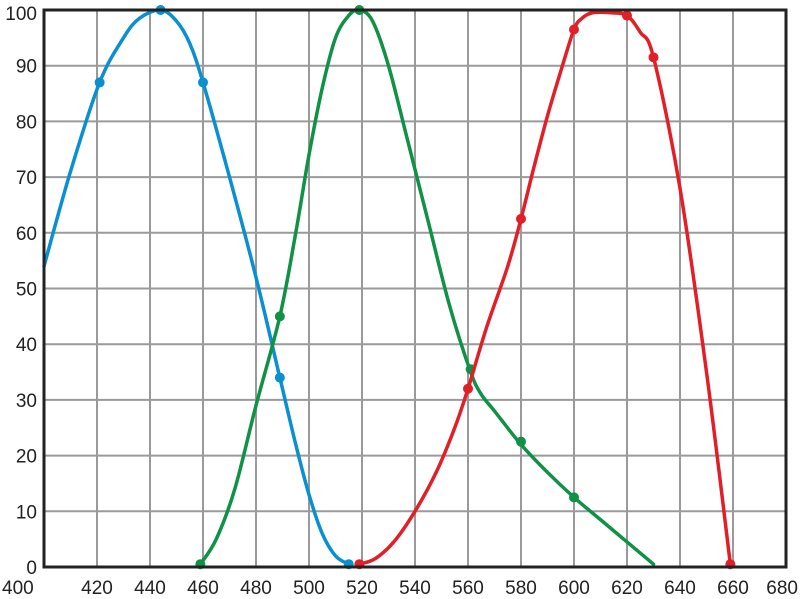 This screenshot has height=599, width=800. Describe the element at coordinates (97, 588) in the screenshot. I see `x-tick-label-420: 420` at that location.